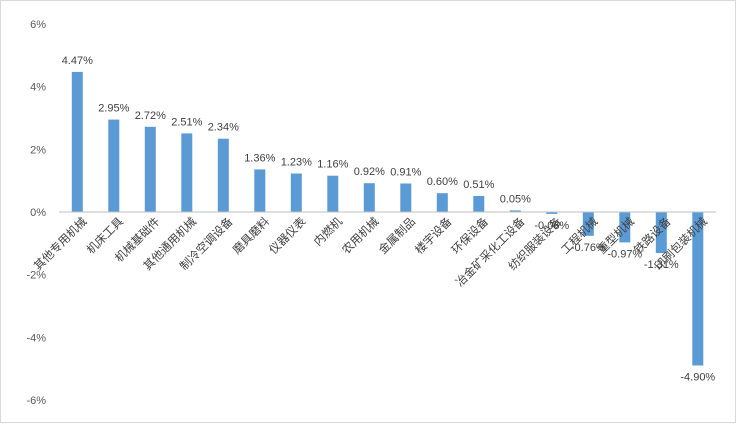  Describe the element at coordinates (624, 254) in the screenshot. I see `data-label: -0.97%` at that location.